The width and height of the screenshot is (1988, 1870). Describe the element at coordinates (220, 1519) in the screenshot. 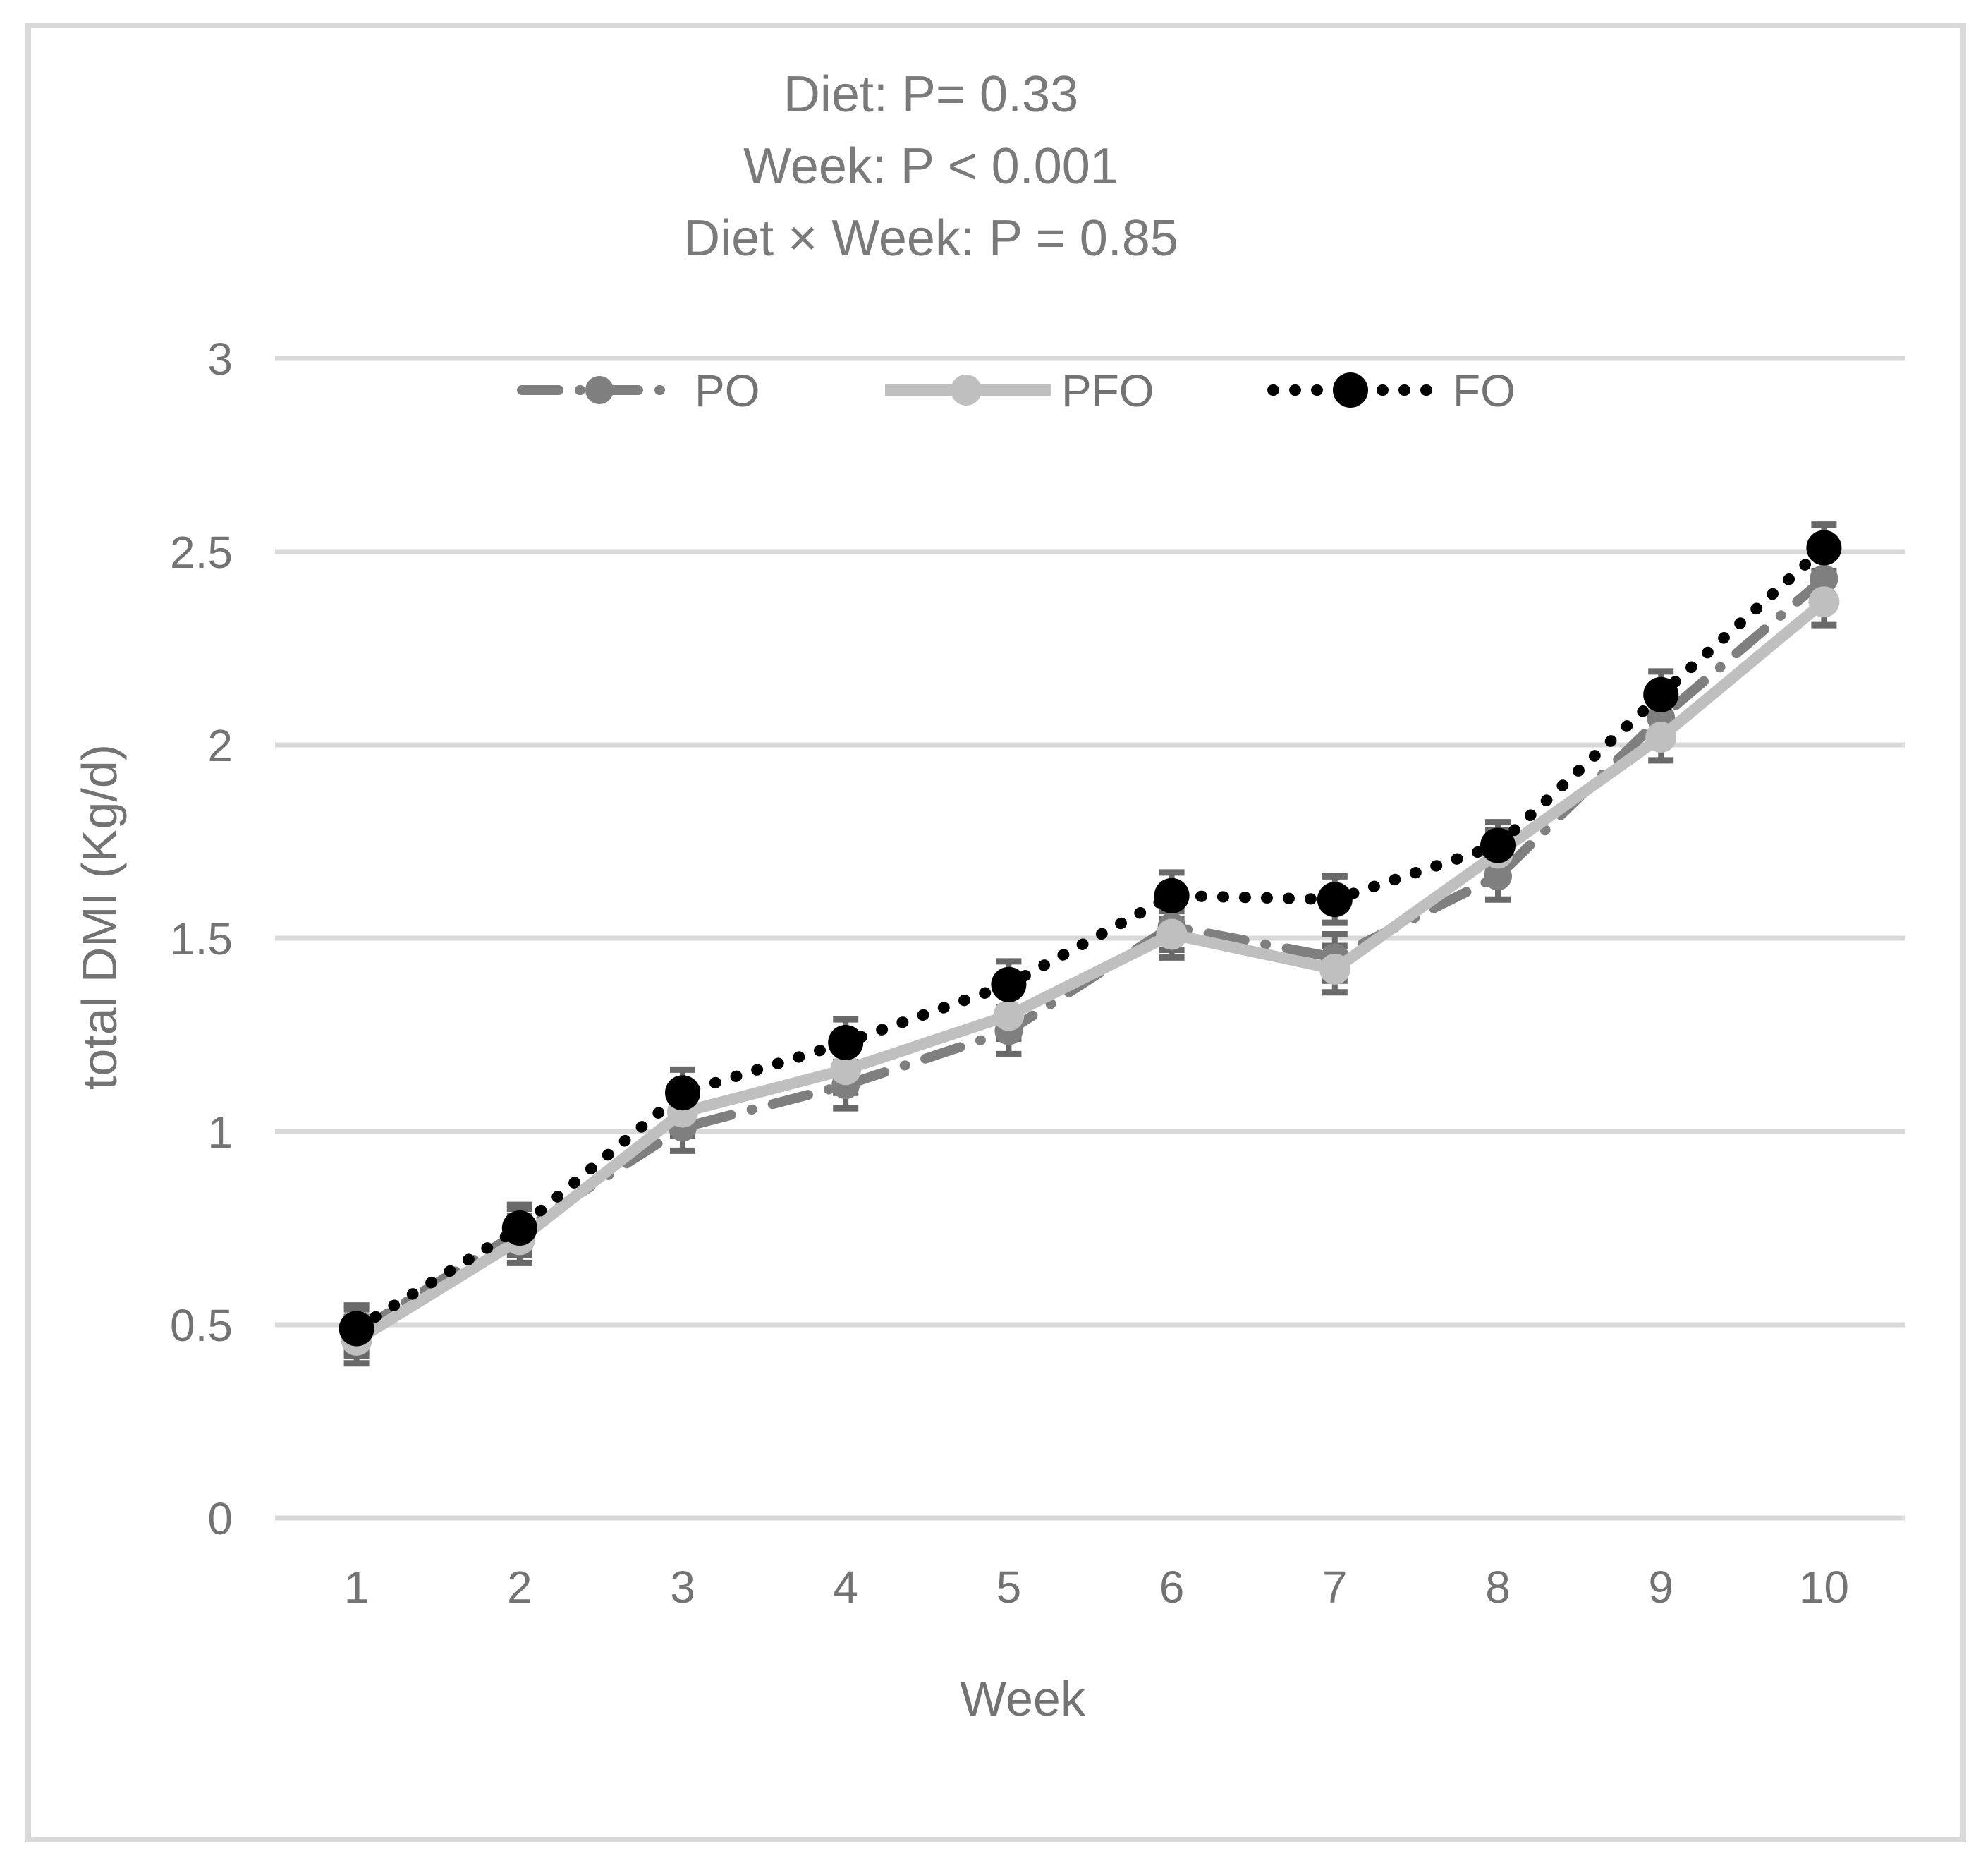

I see `y-tick-label-0: 0` at that location.